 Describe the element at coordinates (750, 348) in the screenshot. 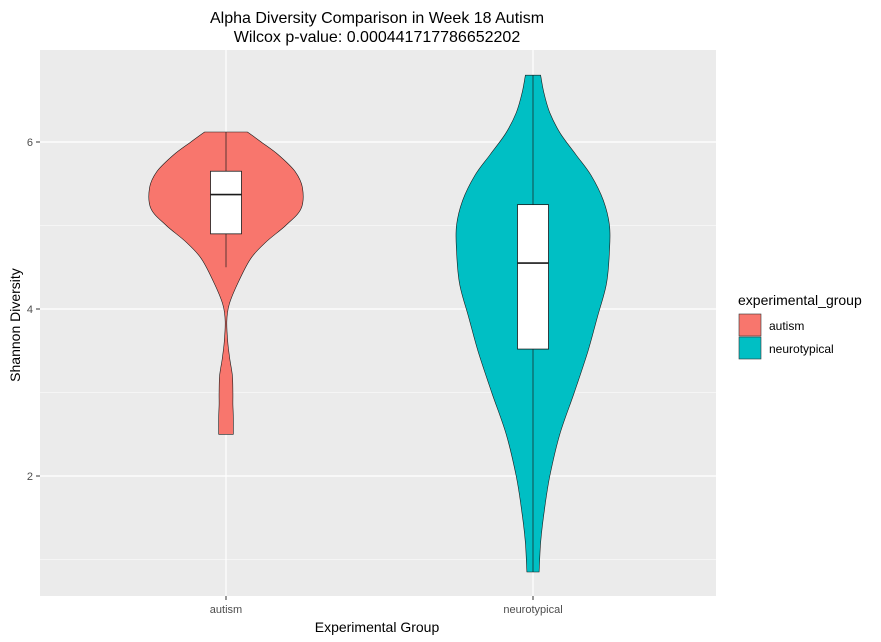

I see `legend-key-neurotypical` at that location.